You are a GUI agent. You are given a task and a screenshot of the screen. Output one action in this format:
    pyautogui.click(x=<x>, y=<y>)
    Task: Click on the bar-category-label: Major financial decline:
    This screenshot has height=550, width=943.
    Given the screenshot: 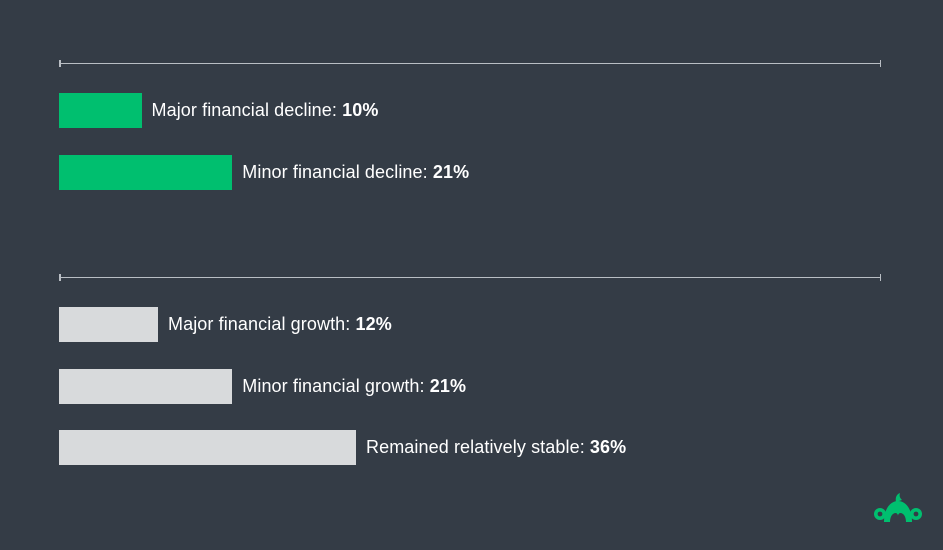 What is the action you would take?
    pyautogui.click(x=247, y=110)
    